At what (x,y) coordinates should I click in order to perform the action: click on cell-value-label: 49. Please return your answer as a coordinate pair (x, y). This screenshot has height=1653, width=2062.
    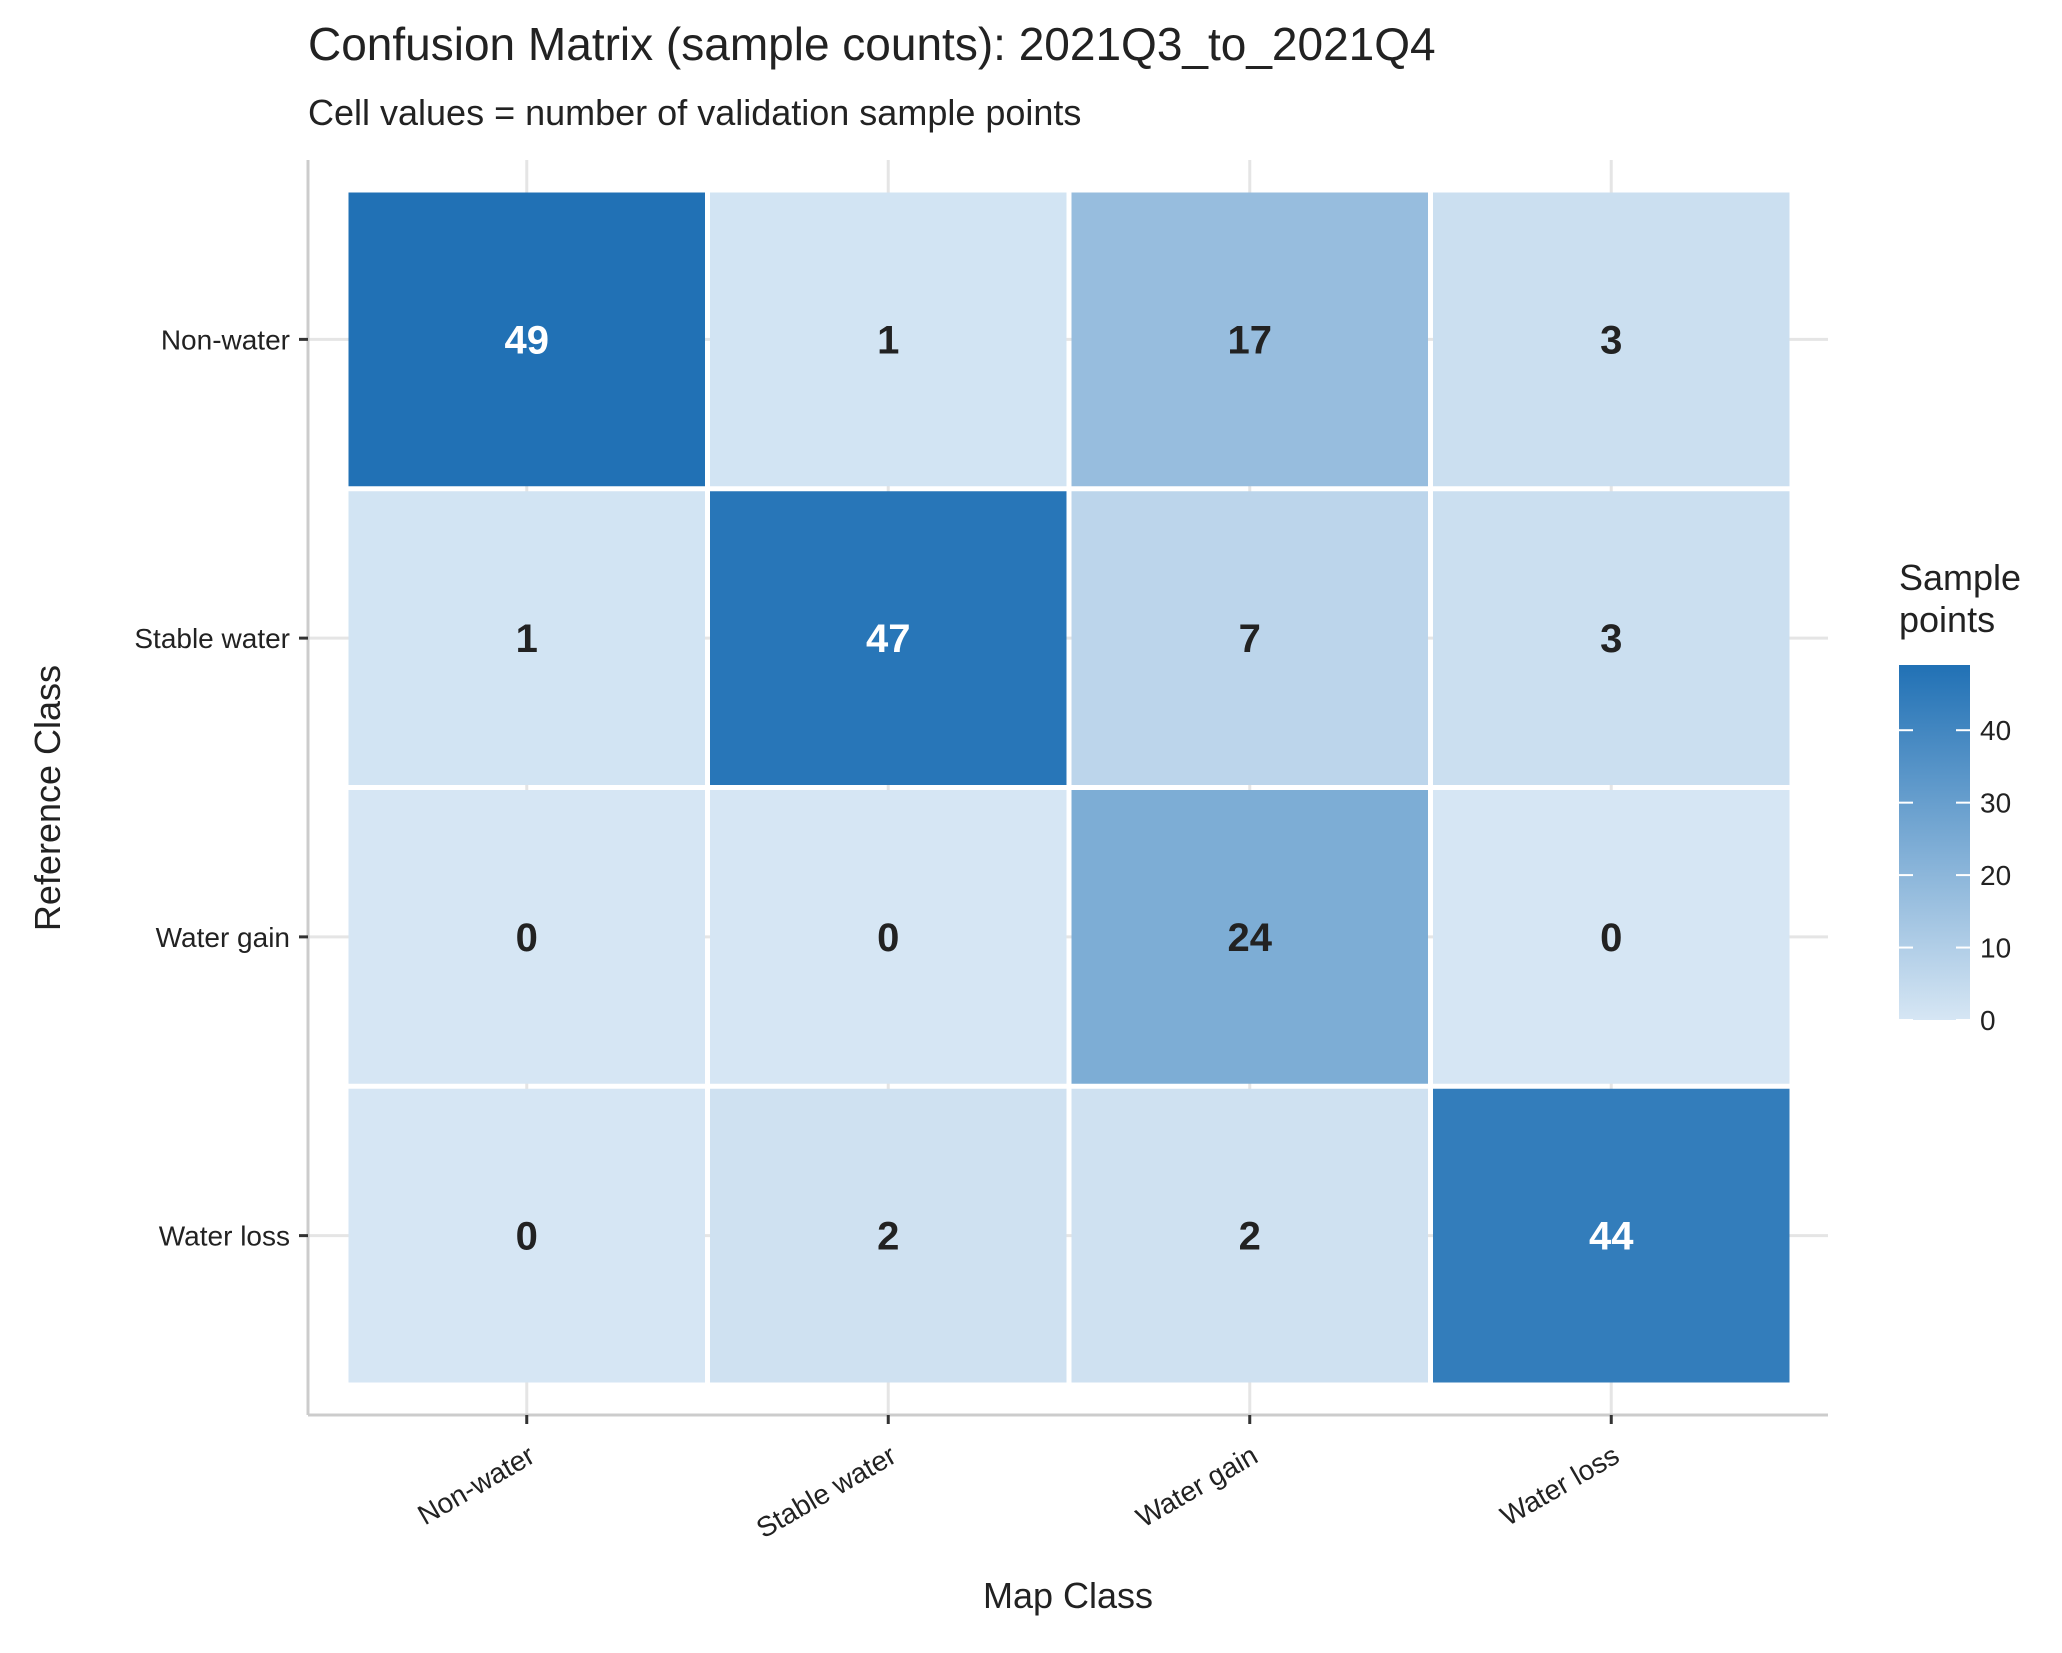
    Looking at the image, I should click on (527, 340).